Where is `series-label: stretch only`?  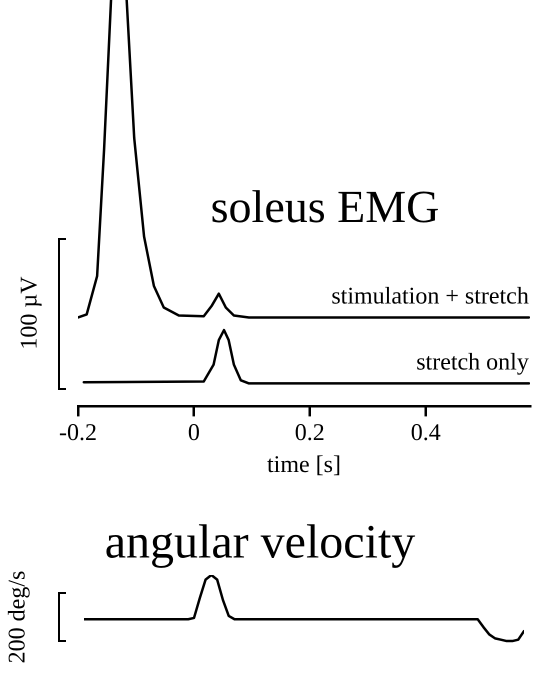 series-label: stretch only is located at coordinates (472, 363).